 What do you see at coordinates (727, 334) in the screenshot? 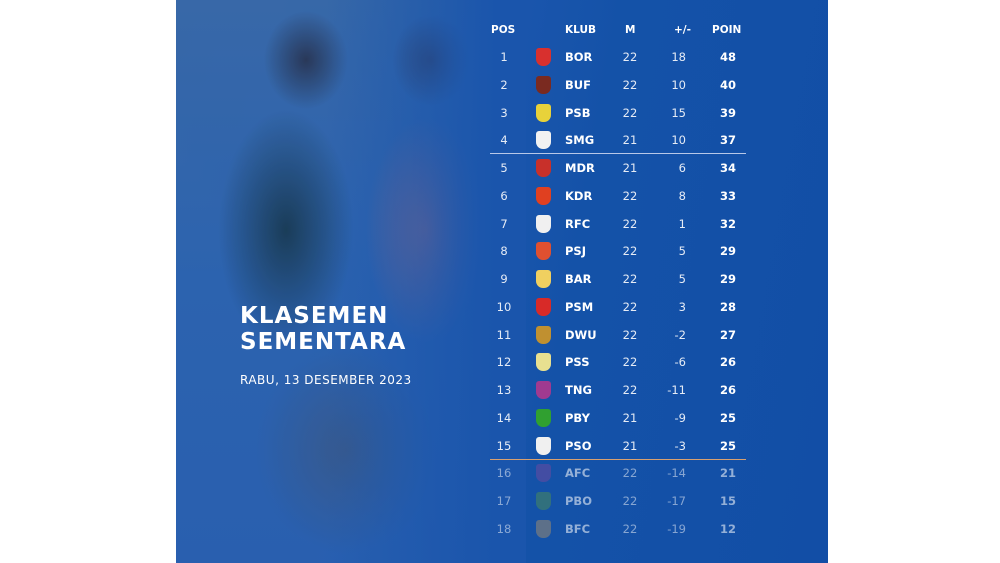
I see `points: 27` at bounding box center [727, 334].